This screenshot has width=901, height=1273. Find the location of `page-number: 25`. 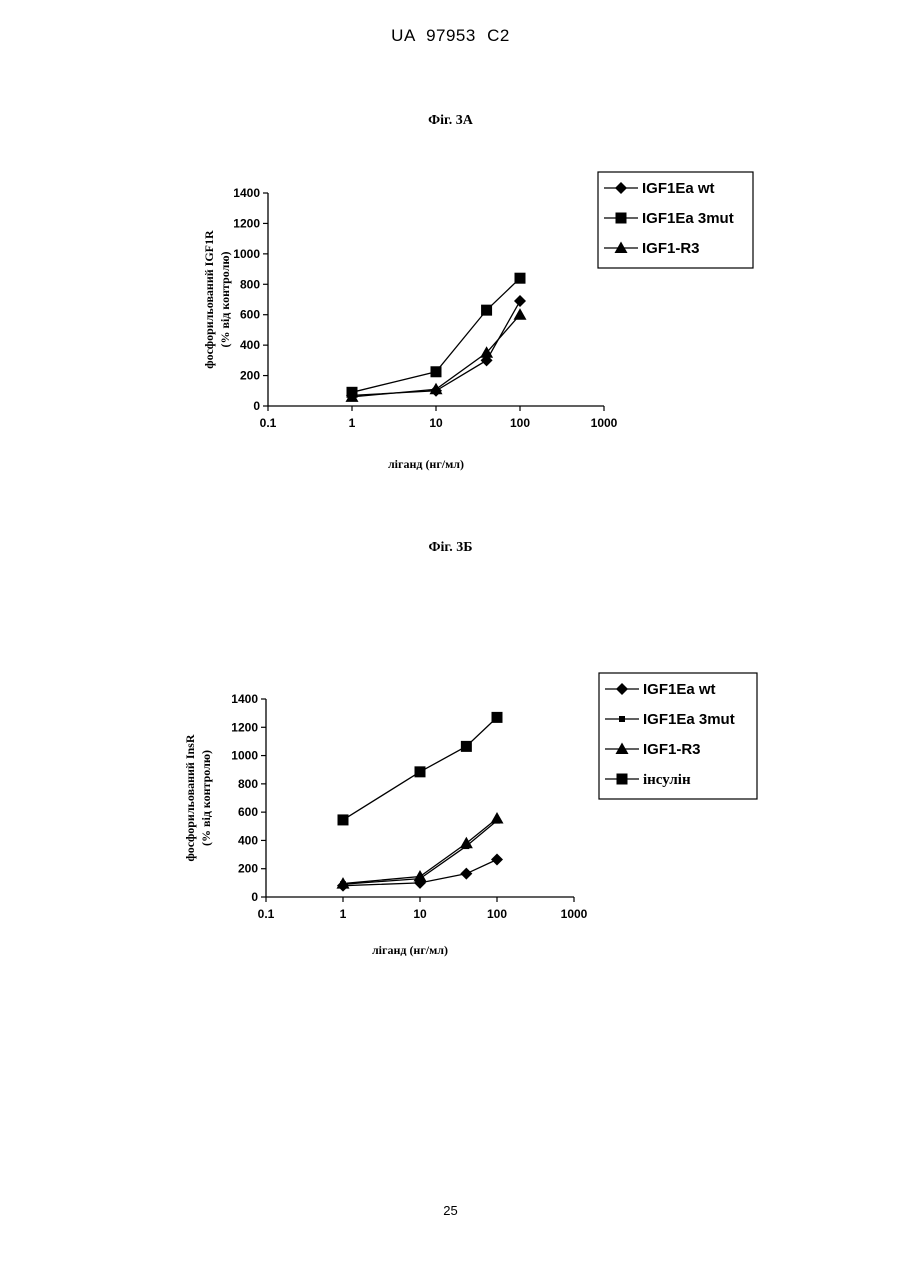

page-number: 25 is located at coordinates (450, 1210).